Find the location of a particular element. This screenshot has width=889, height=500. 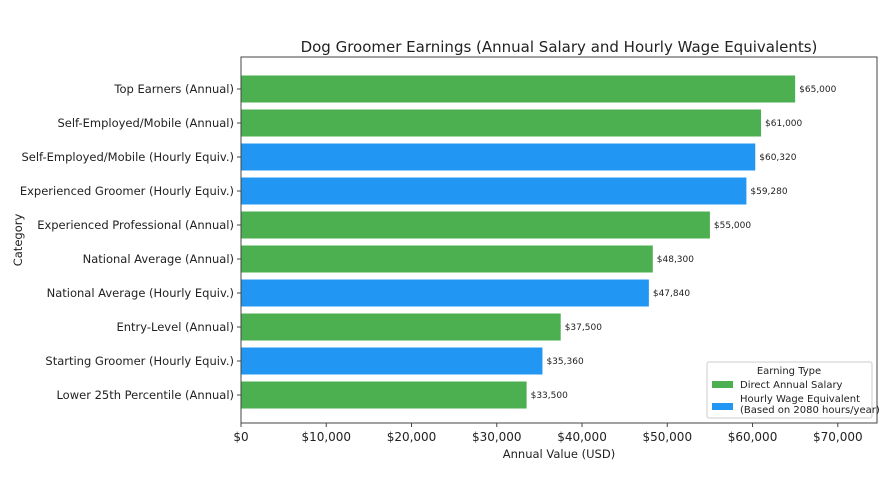

bar-value-label: $65,000 is located at coordinates (817, 90).